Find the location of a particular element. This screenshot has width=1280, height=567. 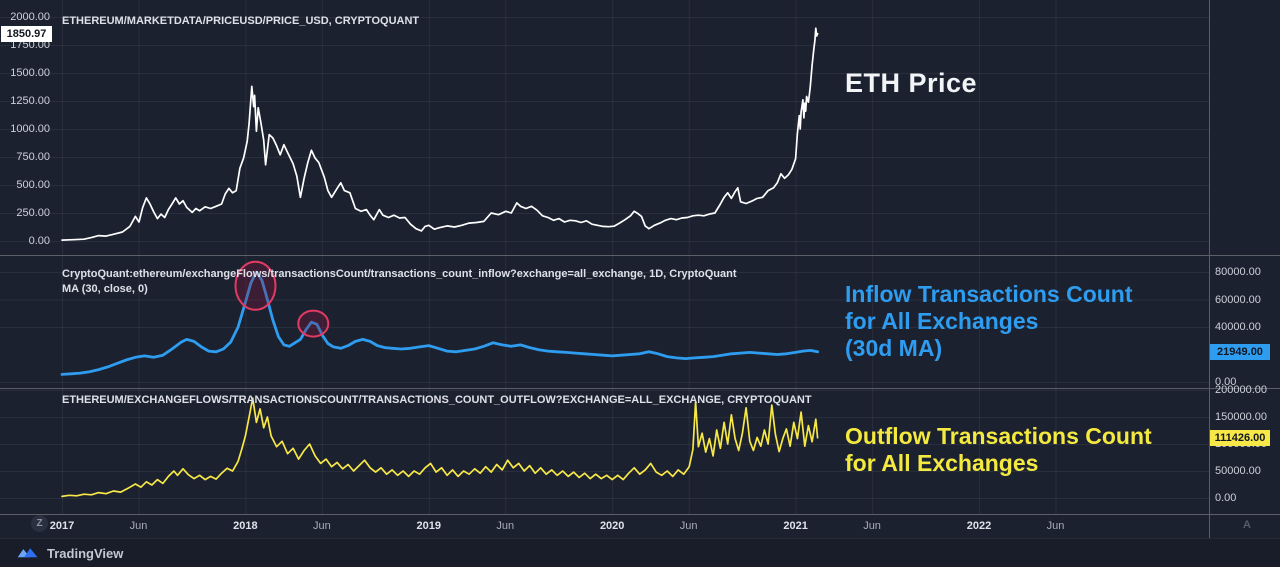

x-axis-label: 2020 is located at coordinates (612, 526).